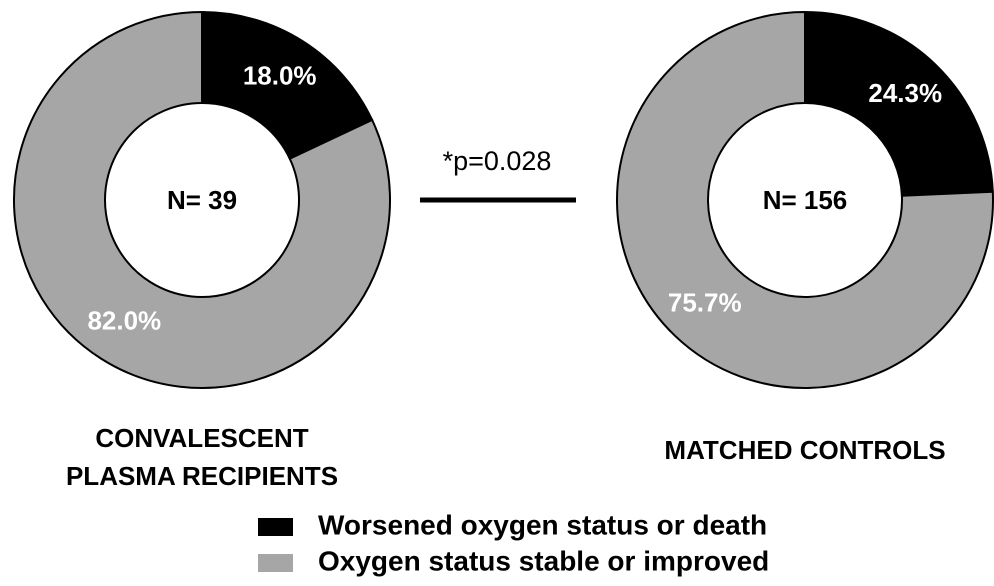  I want to click on chart-title: MATCHED CONTROLS, so click(804, 450).